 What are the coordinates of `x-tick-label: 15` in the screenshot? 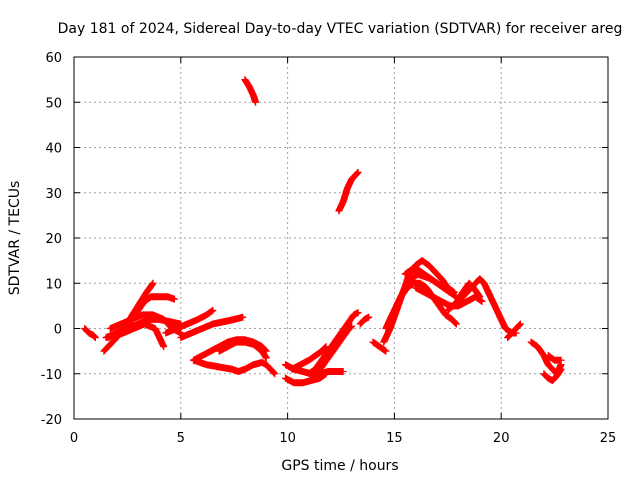 It's located at (394, 438).